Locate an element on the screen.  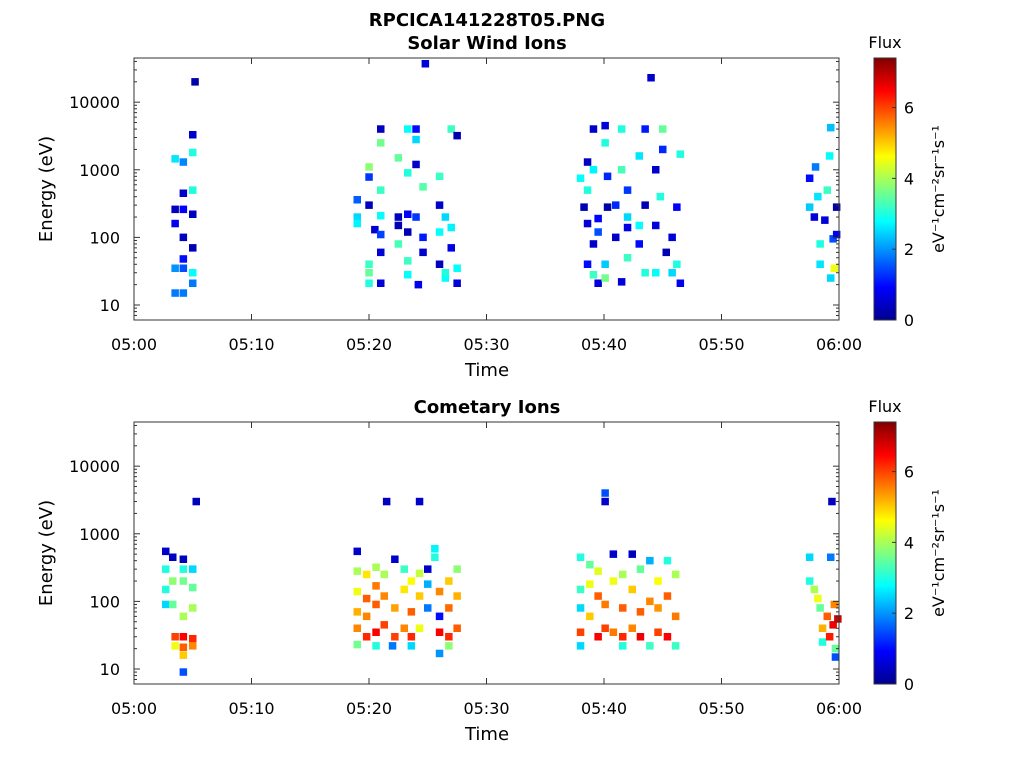
y-tick-label: 10000 is located at coordinates (94, 466).